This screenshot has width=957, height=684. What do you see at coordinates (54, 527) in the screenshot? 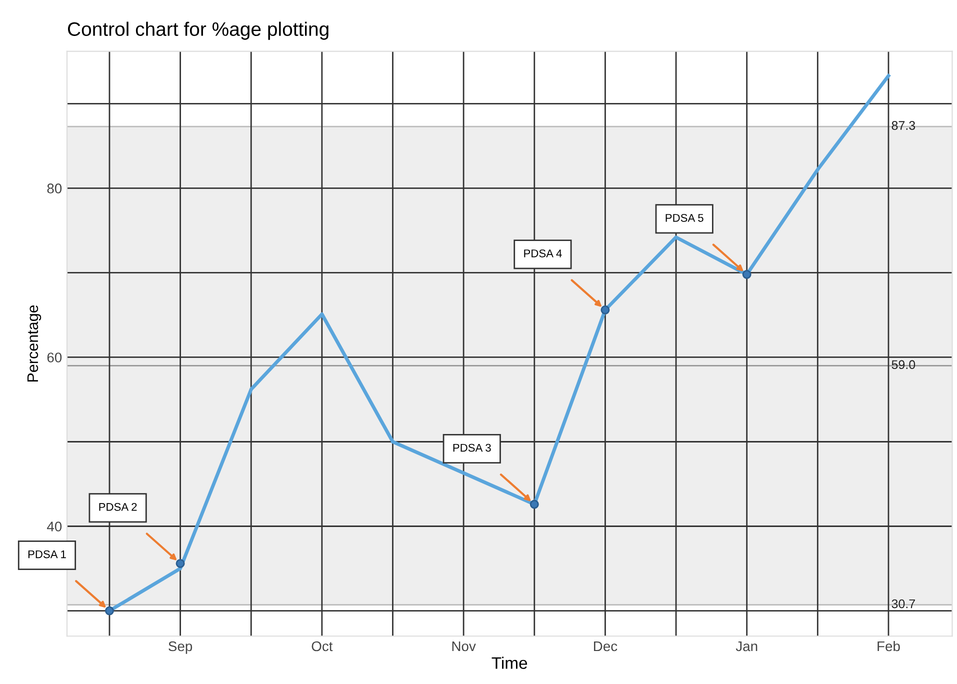
I see `y-tick-label: 40` at bounding box center [54, 527].